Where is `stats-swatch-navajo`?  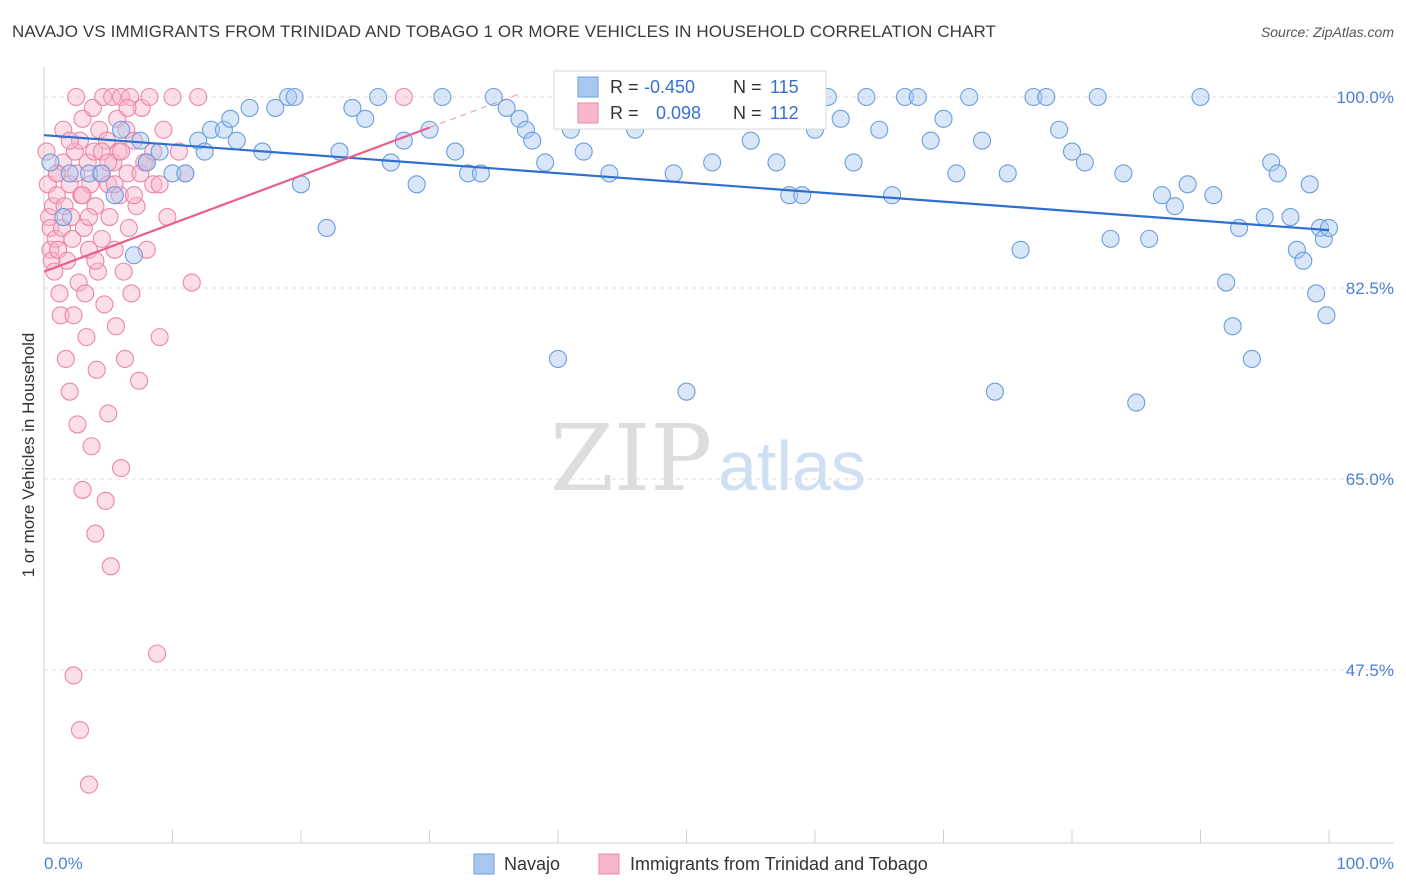
stats-swatch-navajo is located at coordinates (588, 87).